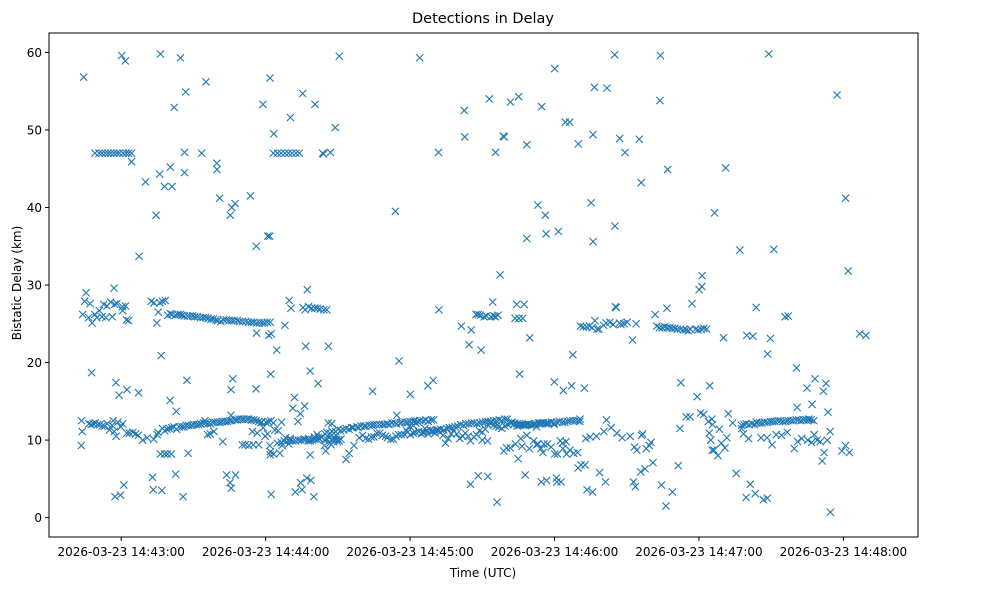 The height and width of the screenshot is (594, 989). Describe the element at coordinates (698, 552) in the screenshot. I see `x-tick-label: 2026-03-23 14:47:00` at that location.